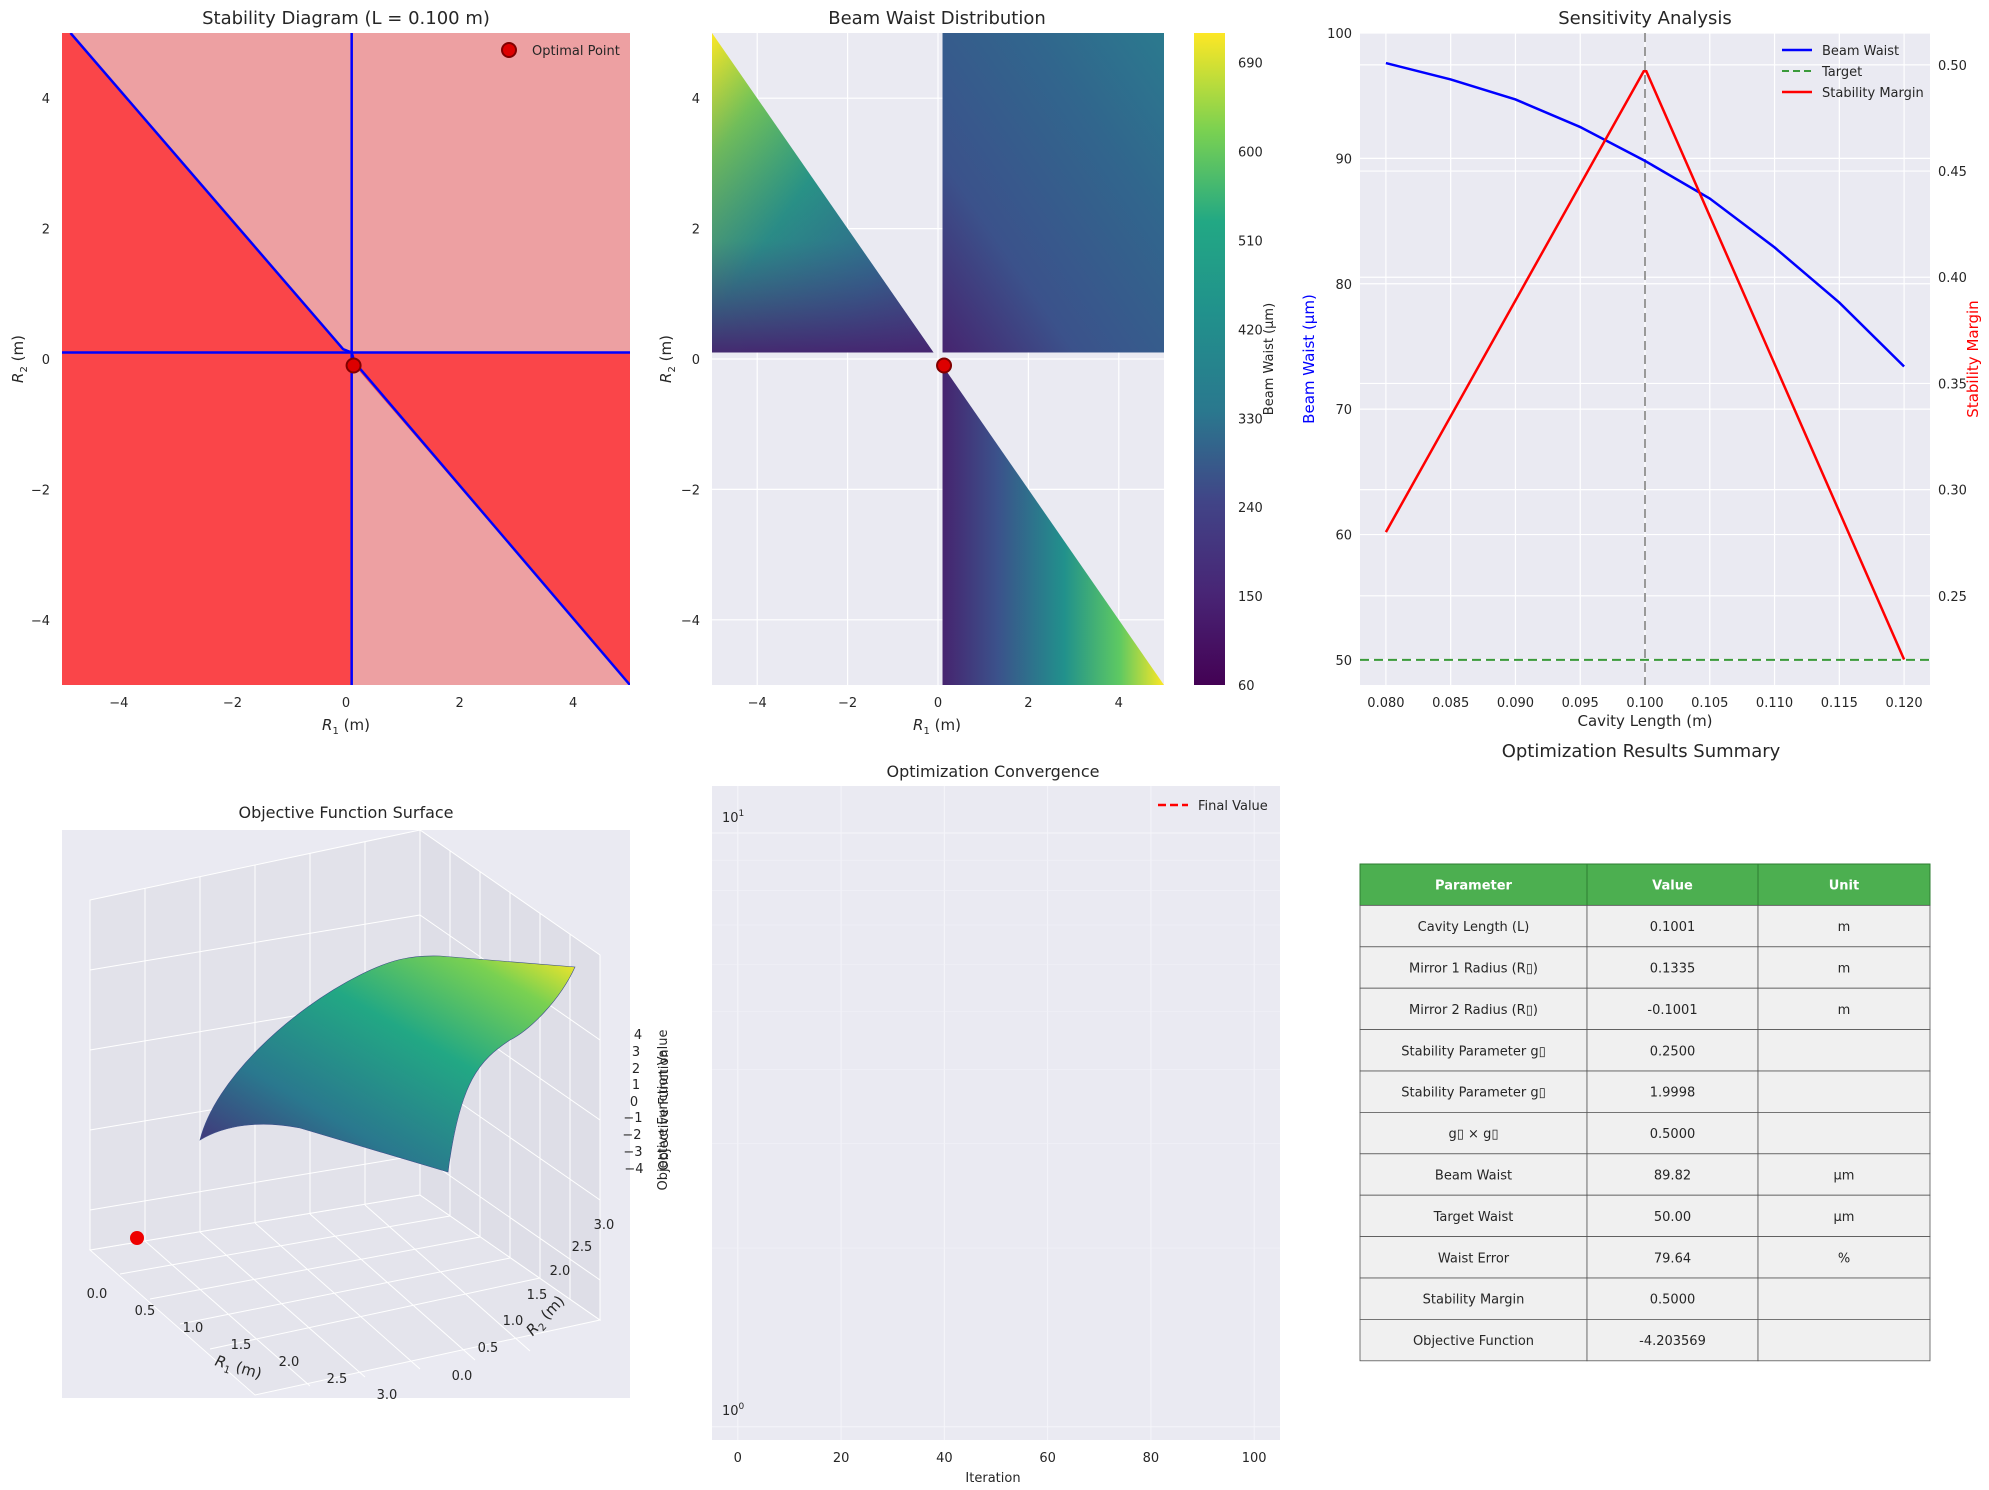 The height and width of the screenshot is (1490, 1989). I want to click on table-row: Beam Waist 89.82 μm, so click(1645, 1174).